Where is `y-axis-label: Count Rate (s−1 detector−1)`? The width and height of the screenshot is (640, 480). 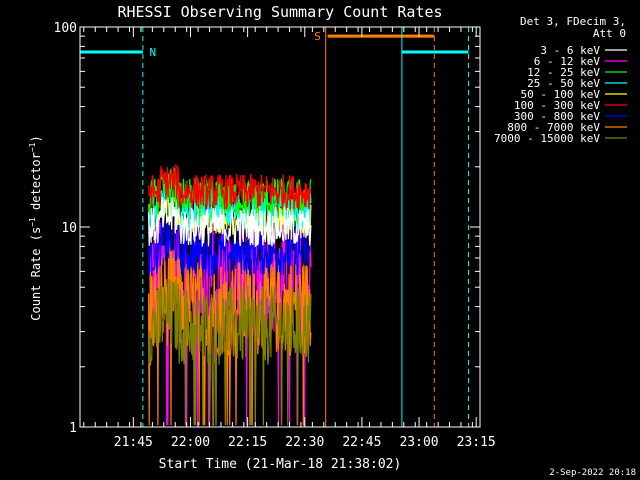 y-axis-label: Count Rate (s−1 detector−1) is located at coordinates (35, 227).